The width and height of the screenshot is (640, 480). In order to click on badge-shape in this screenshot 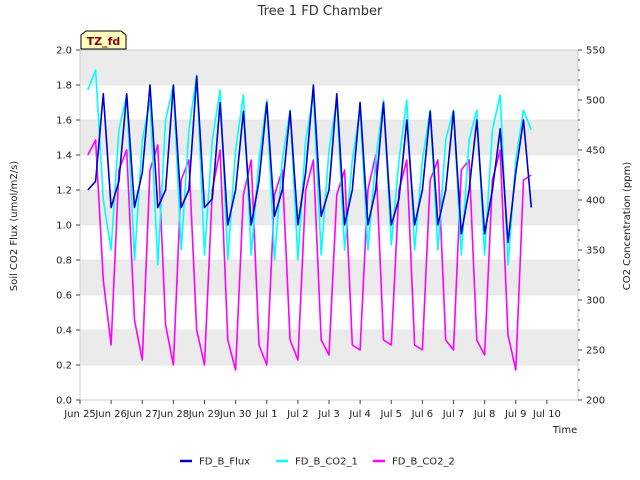, I will do `click(103, 40)`.